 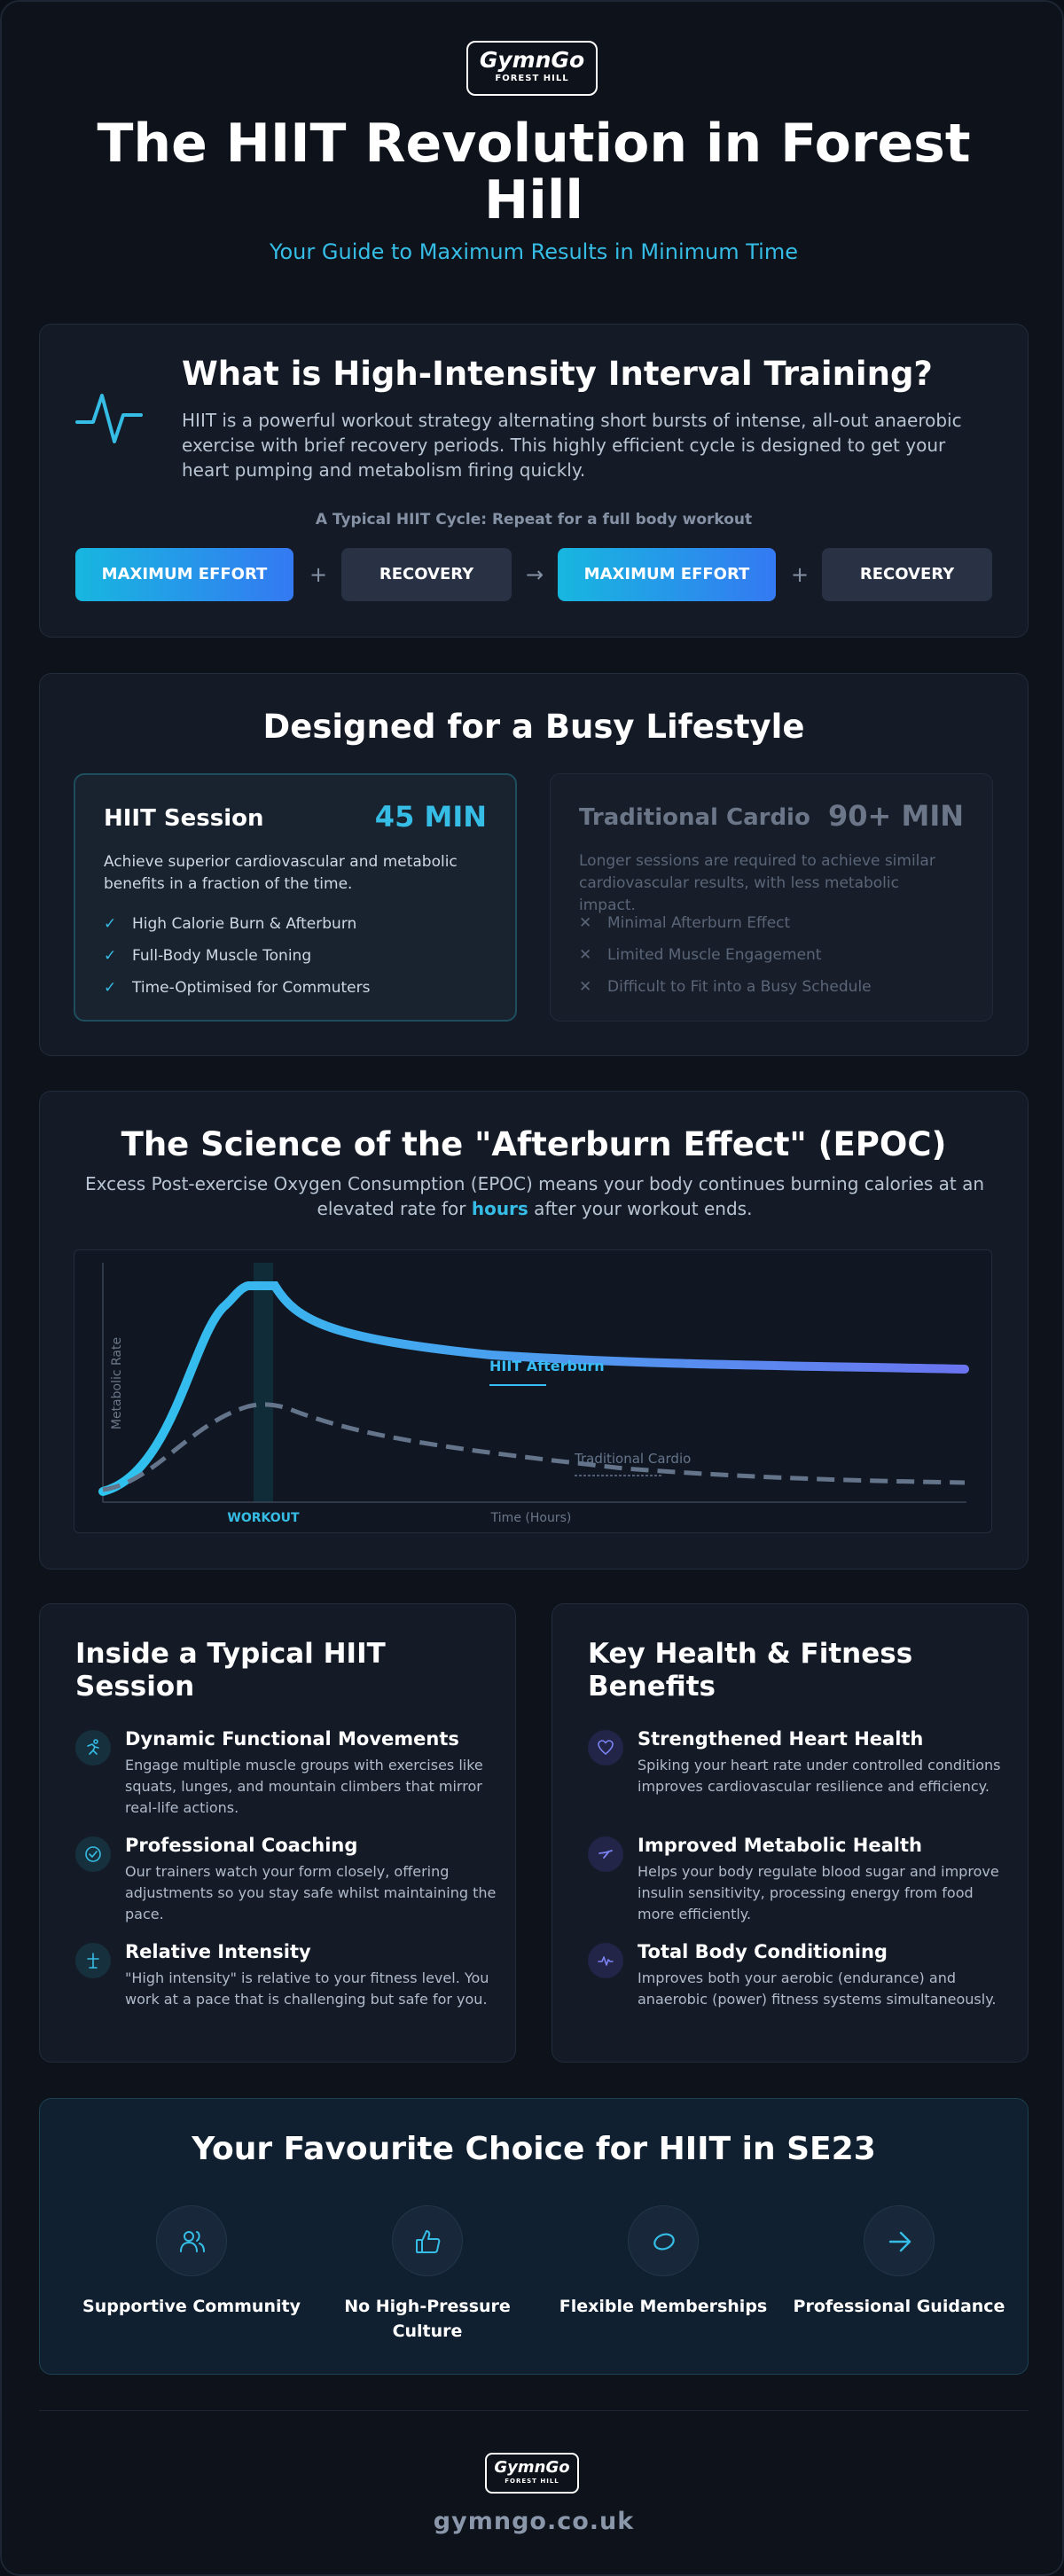 I want to click on feature-label: Professional Guidance, so click(x=899, y=2306).